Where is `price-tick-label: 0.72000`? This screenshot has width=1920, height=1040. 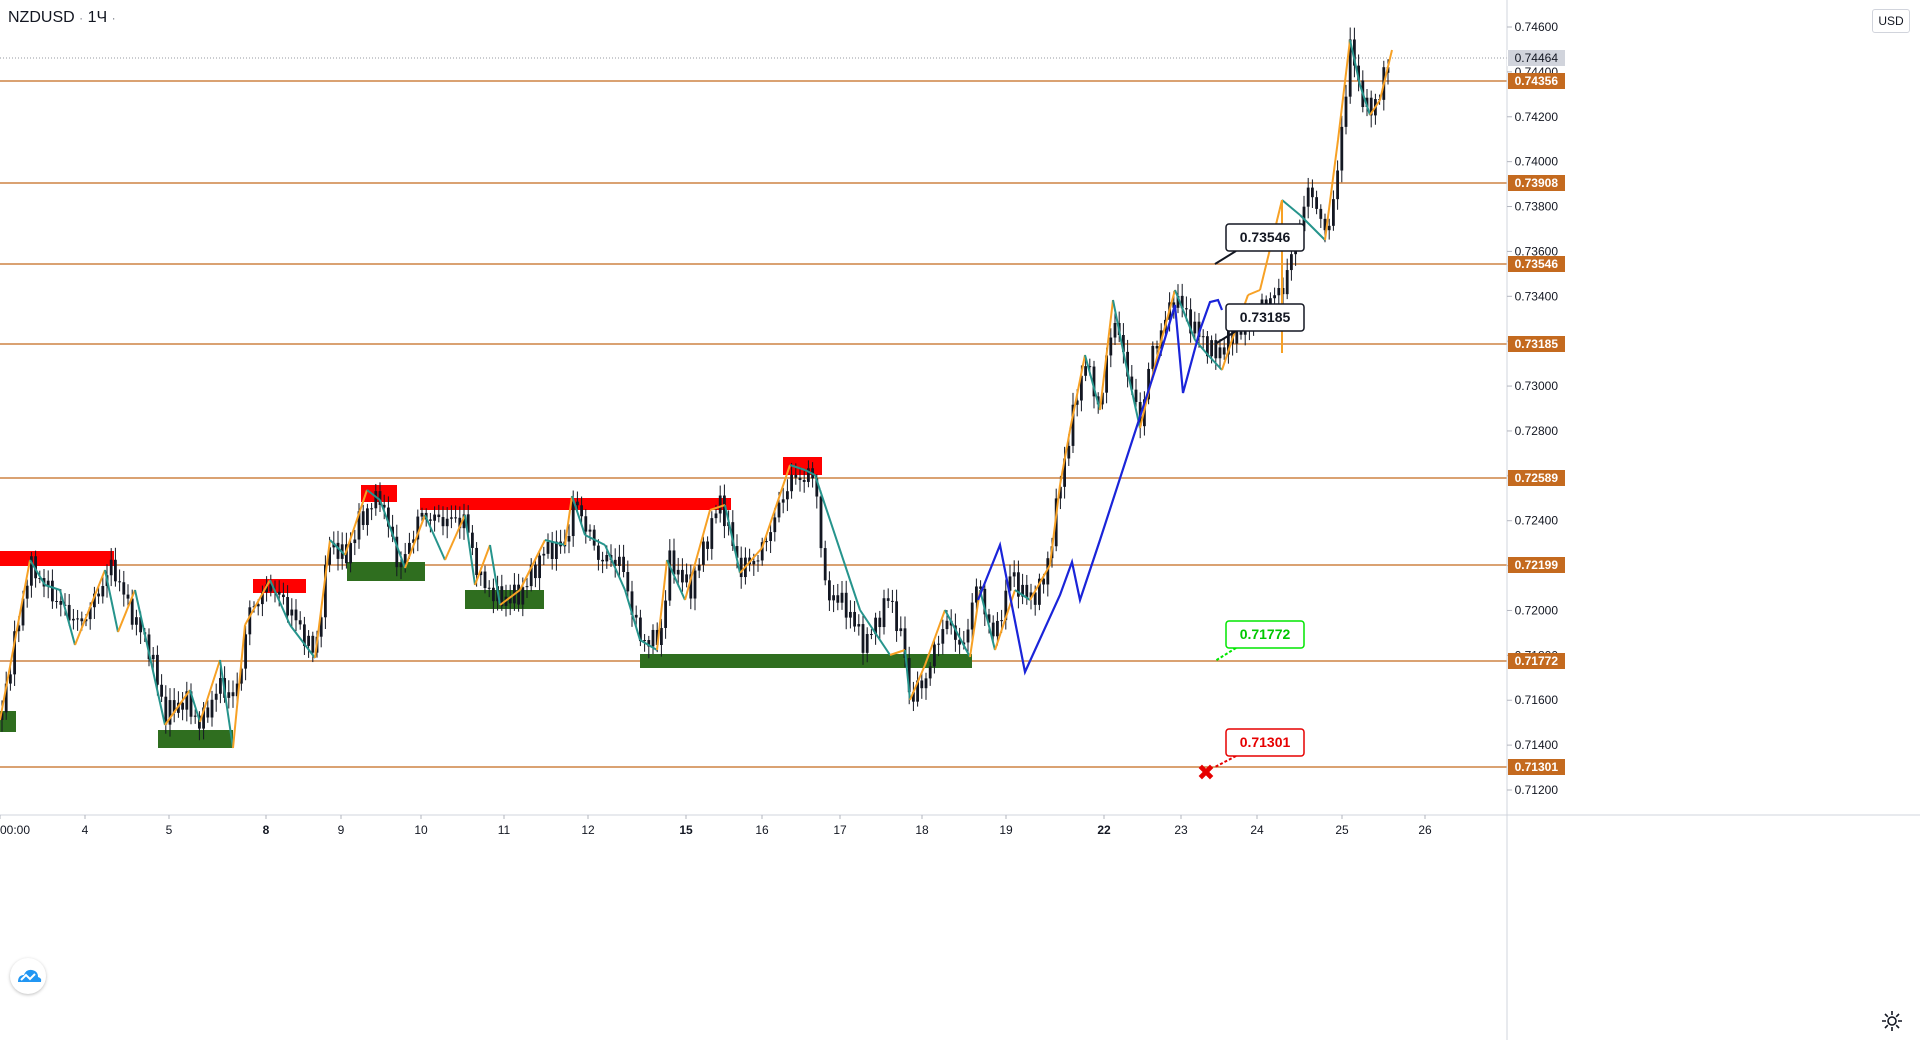
price-tick-label: 0.72000 is located at coordinates (1537, 610).